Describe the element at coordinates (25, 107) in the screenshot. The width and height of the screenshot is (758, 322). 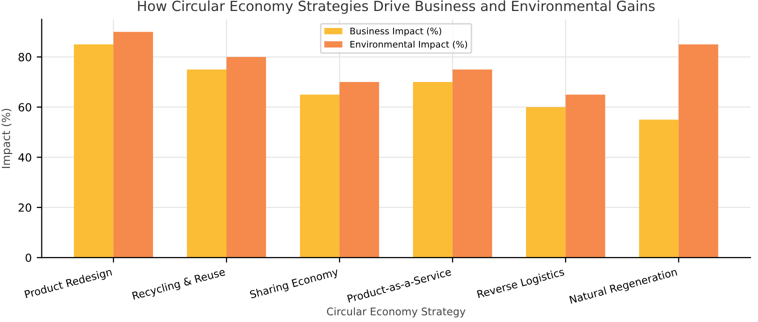
I see `y-tick-label: 60` at that location.